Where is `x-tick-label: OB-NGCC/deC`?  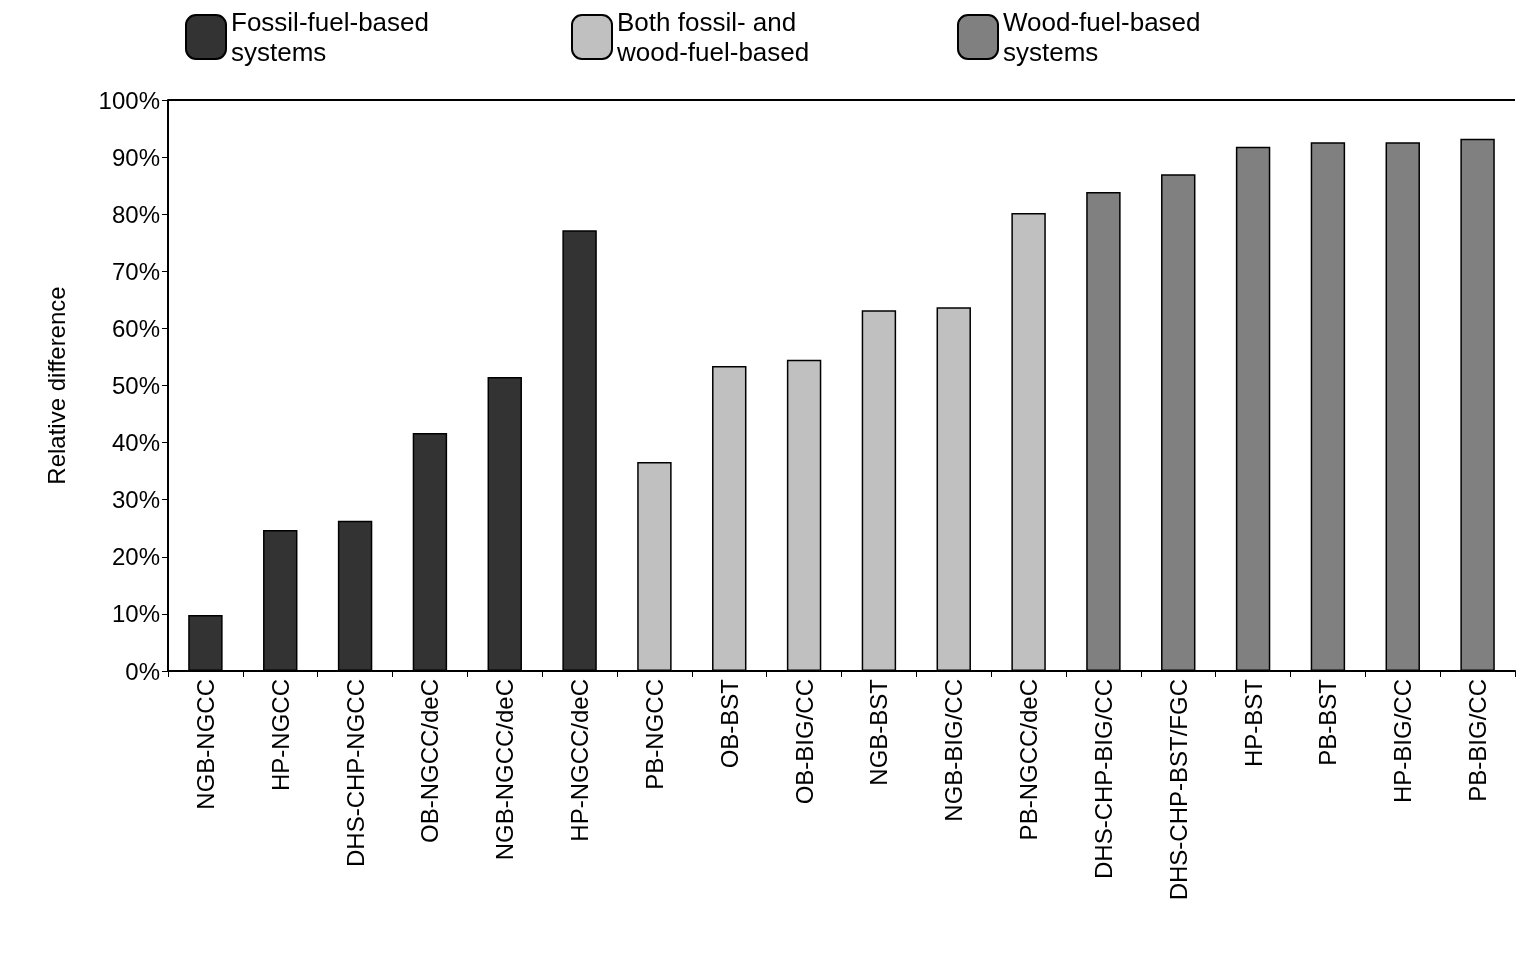 x-tick-label: OB-NGCC/deC is located at coordinates (430, 761).